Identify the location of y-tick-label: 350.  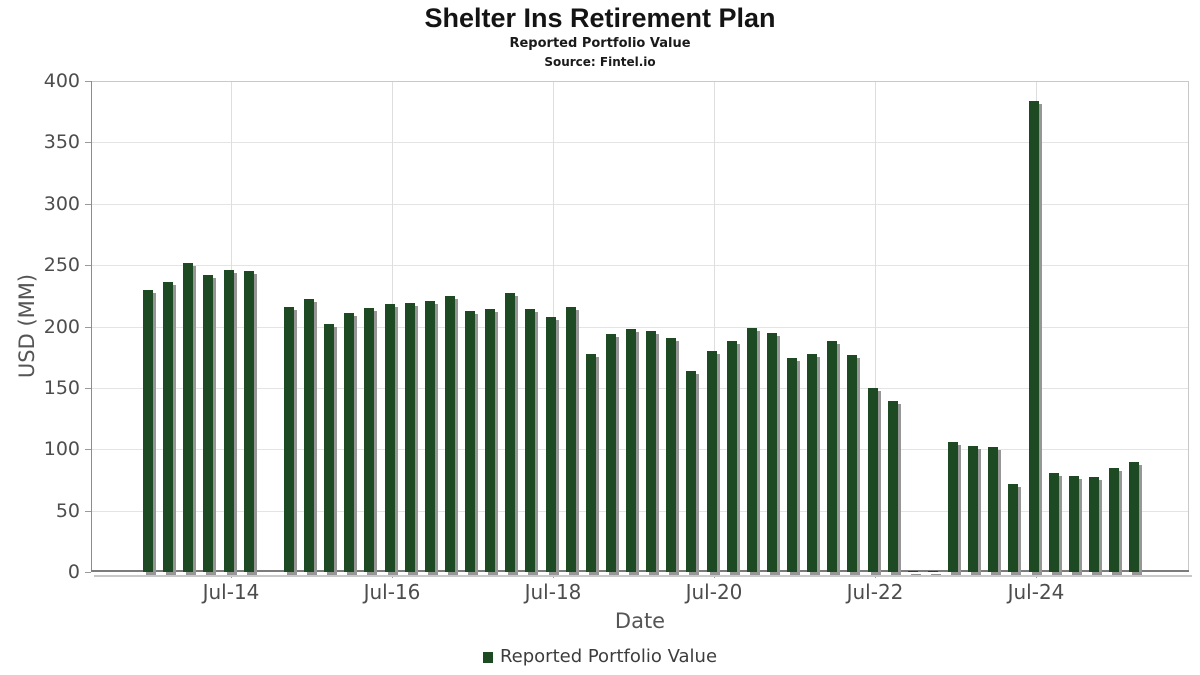
(61, 142).